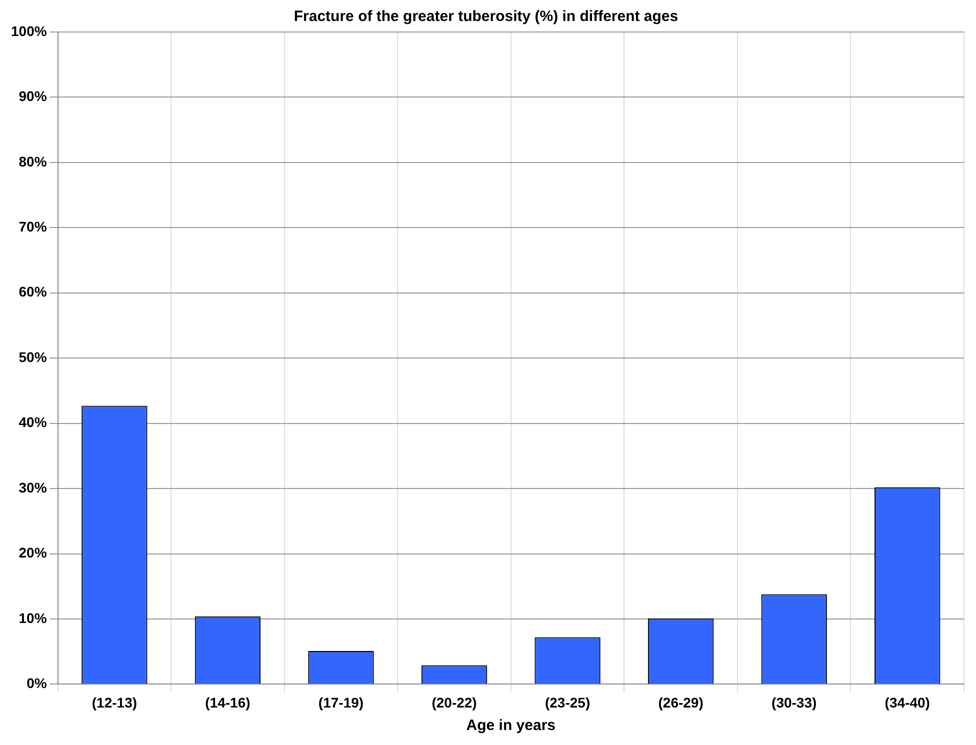 Image resolution: width=976 pixels, height=745 pixels. What do you see at coordinates (33, 96) in the screenshot?
I see `y-tick-label: 90%` at bounding box center [33, 96].